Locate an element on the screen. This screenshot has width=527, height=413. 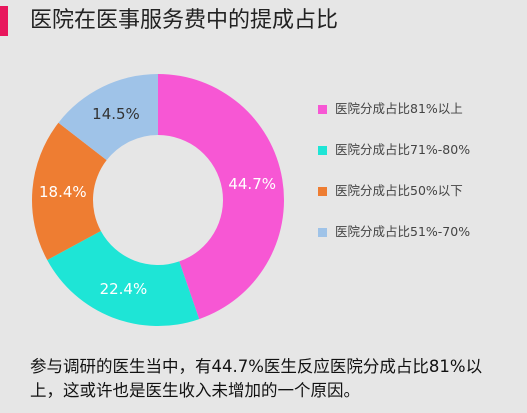
slice-value-label-2: 22.4% is located at coordinates (124, 289).